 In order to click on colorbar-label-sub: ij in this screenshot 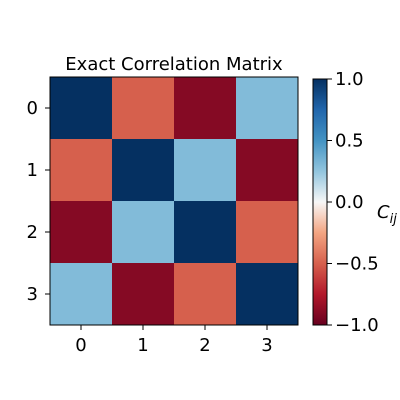, I will do `click(394, 219)`.